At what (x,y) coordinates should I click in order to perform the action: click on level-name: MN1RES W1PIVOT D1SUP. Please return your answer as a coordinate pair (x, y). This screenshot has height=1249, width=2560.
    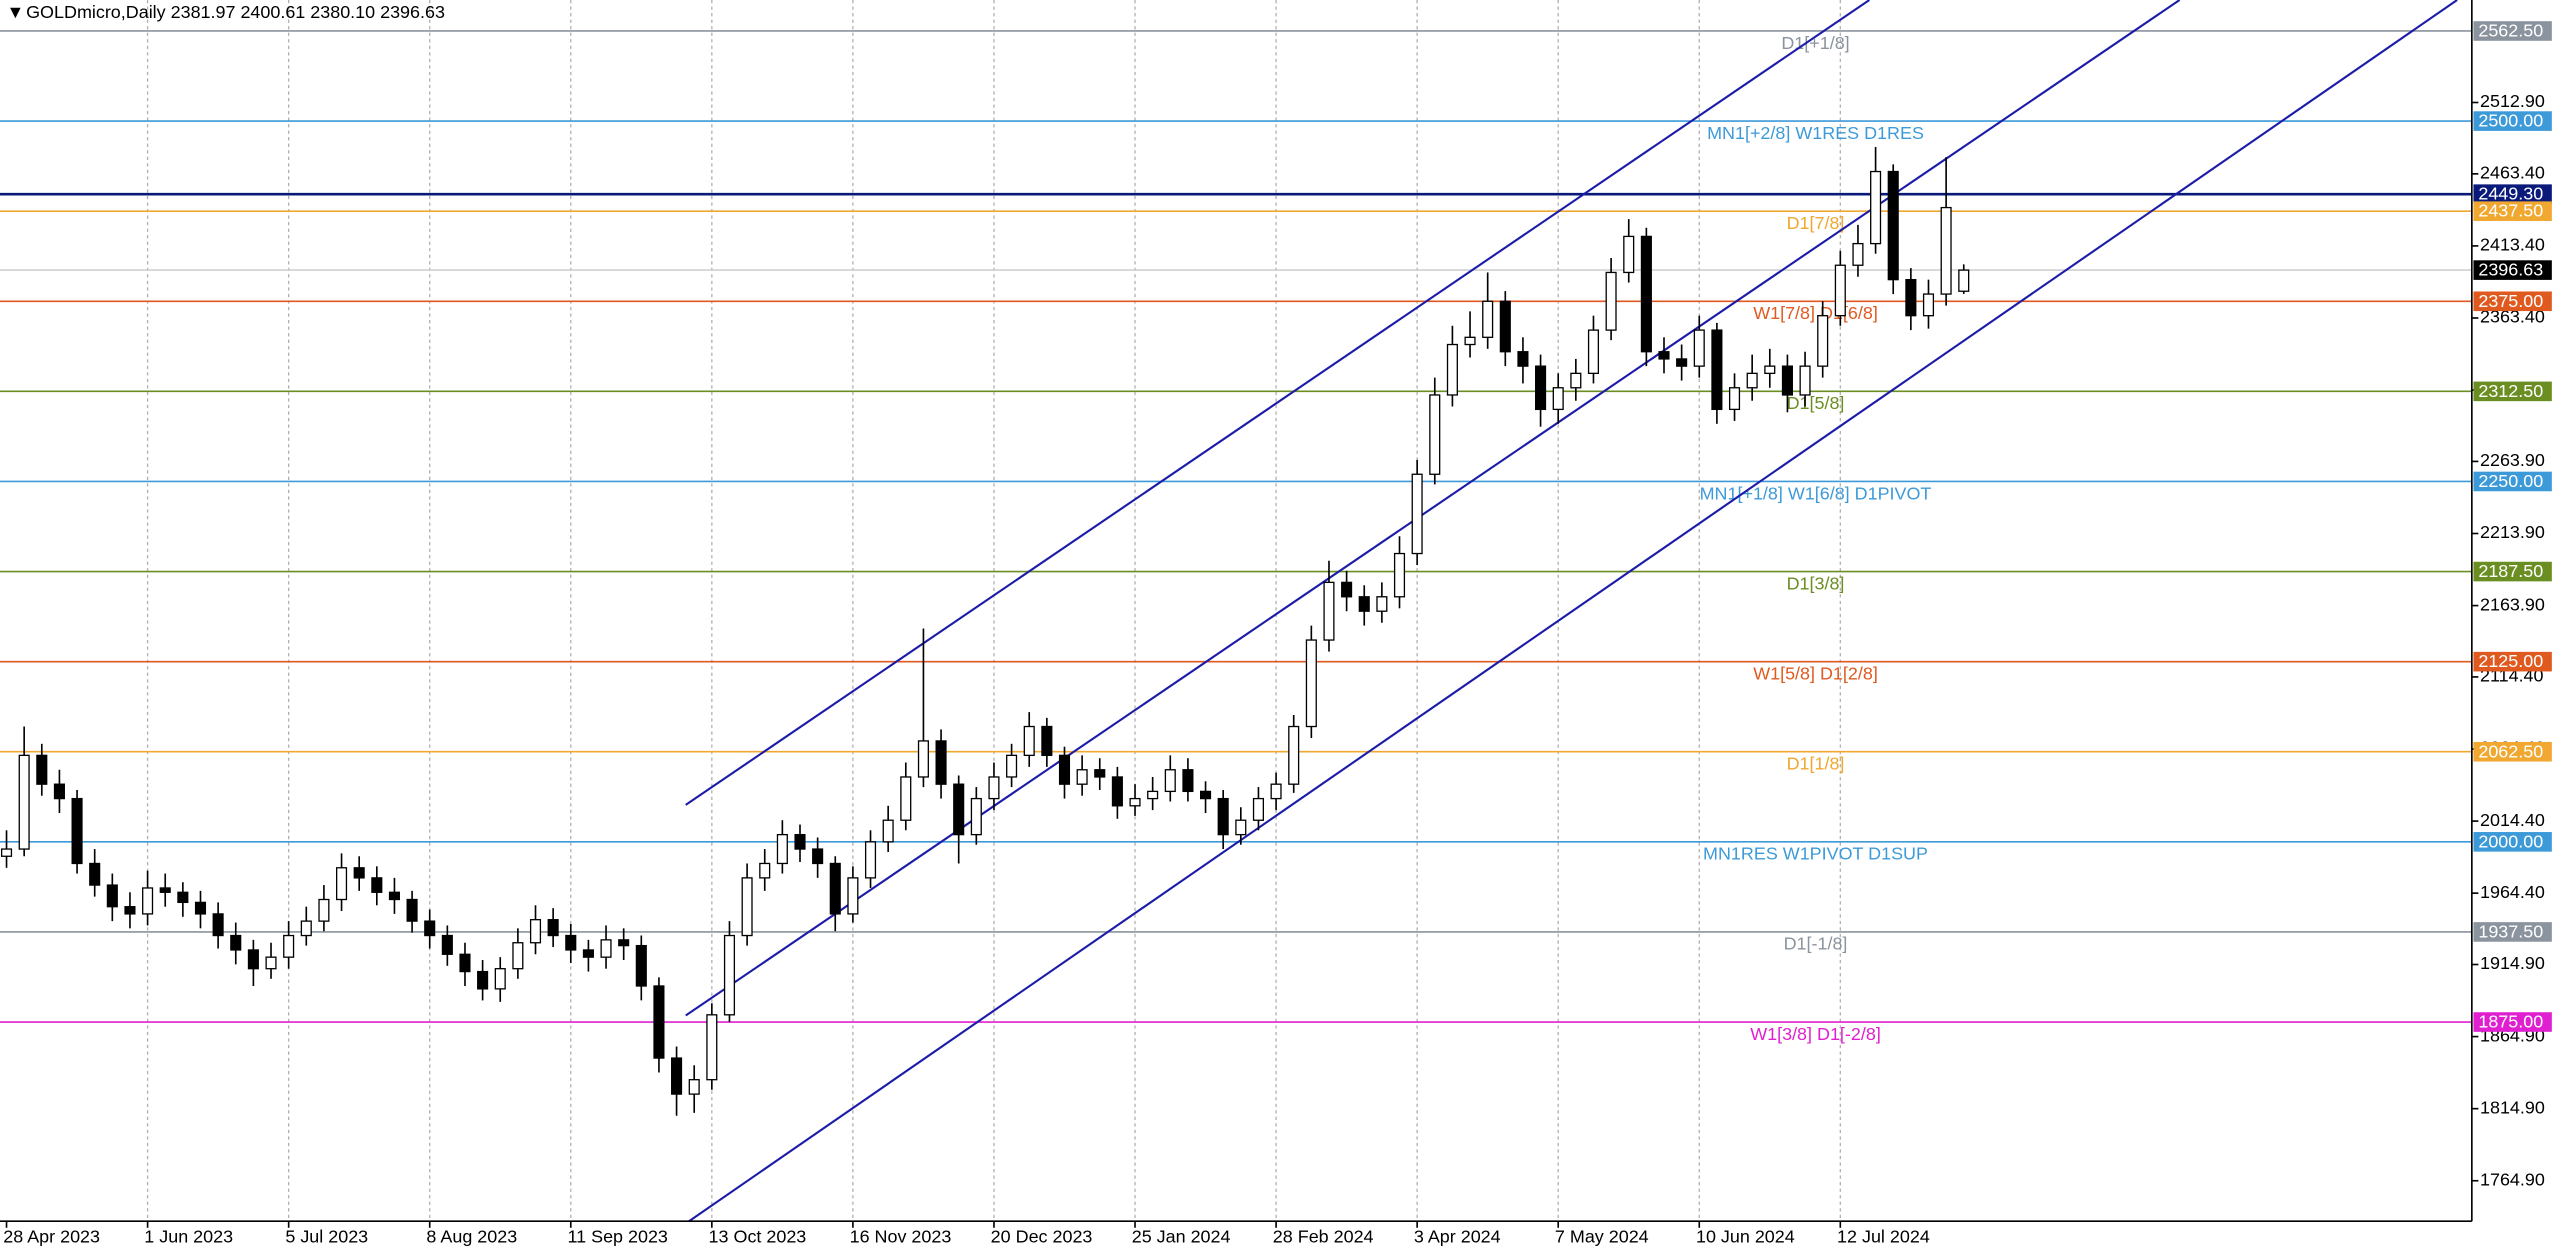
    Looking at the image, I should click on (1815, 854).